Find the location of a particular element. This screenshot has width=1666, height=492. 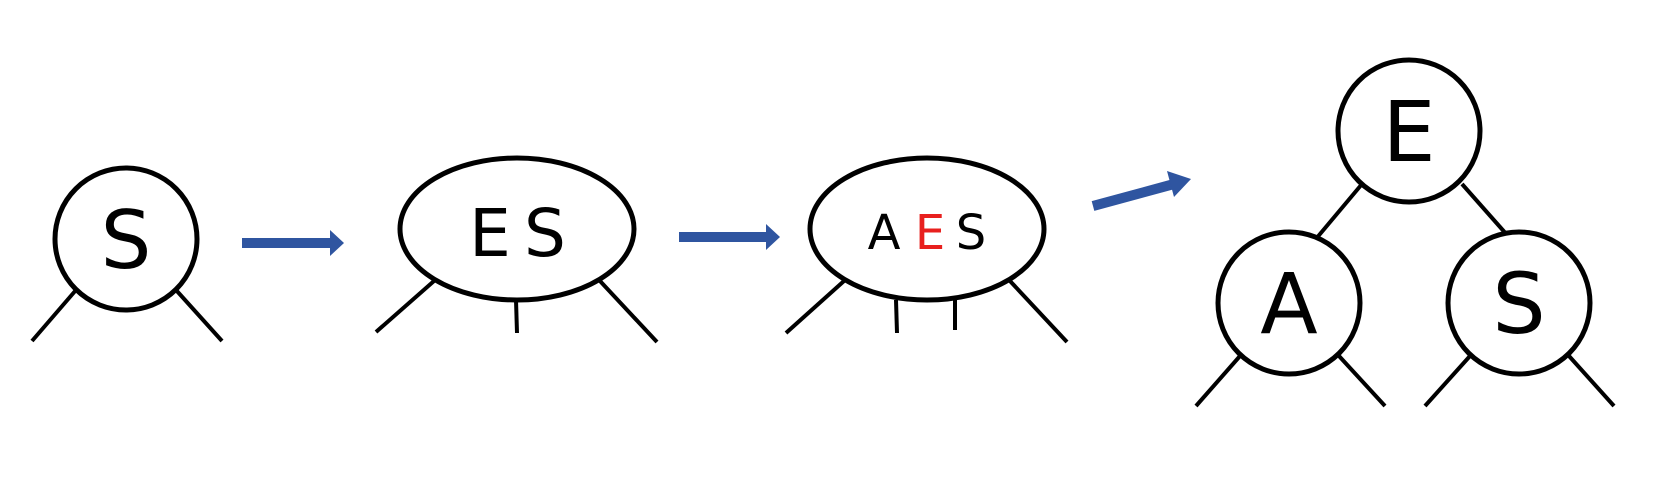

stage-3-key-e-highlighted: E is located at coordinates (930, 233).